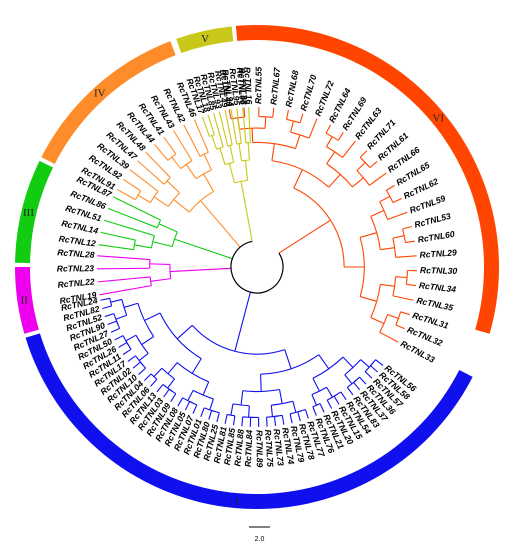 Image resolution: width=514 pixels, height=550 pixels. Describe the element at coordinates (27, 300) in the screenshot. I see `clade-ring-ii` at that location.